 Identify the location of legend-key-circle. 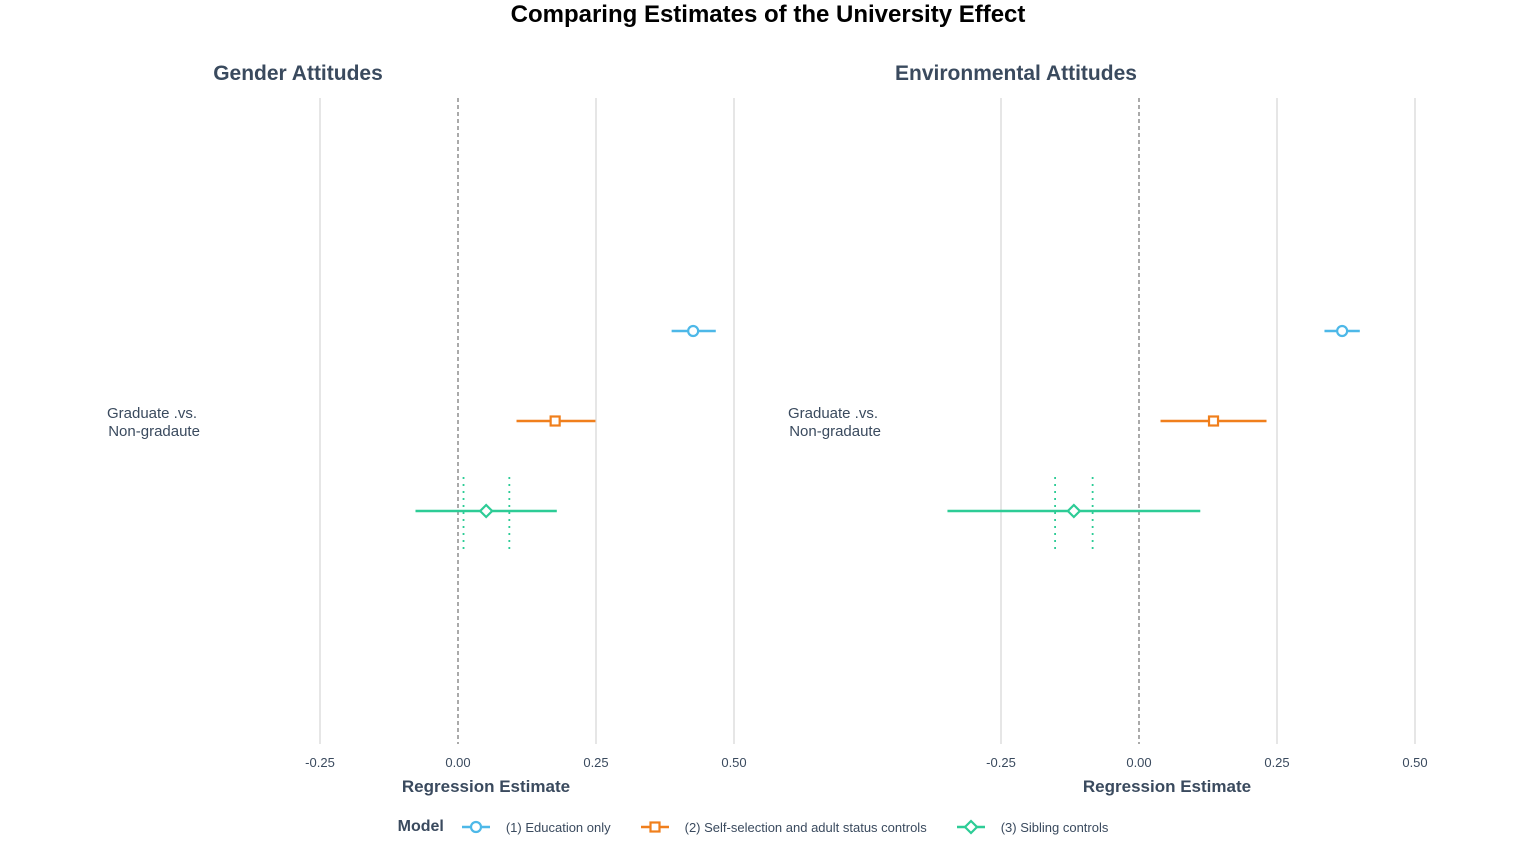
(475, 827).